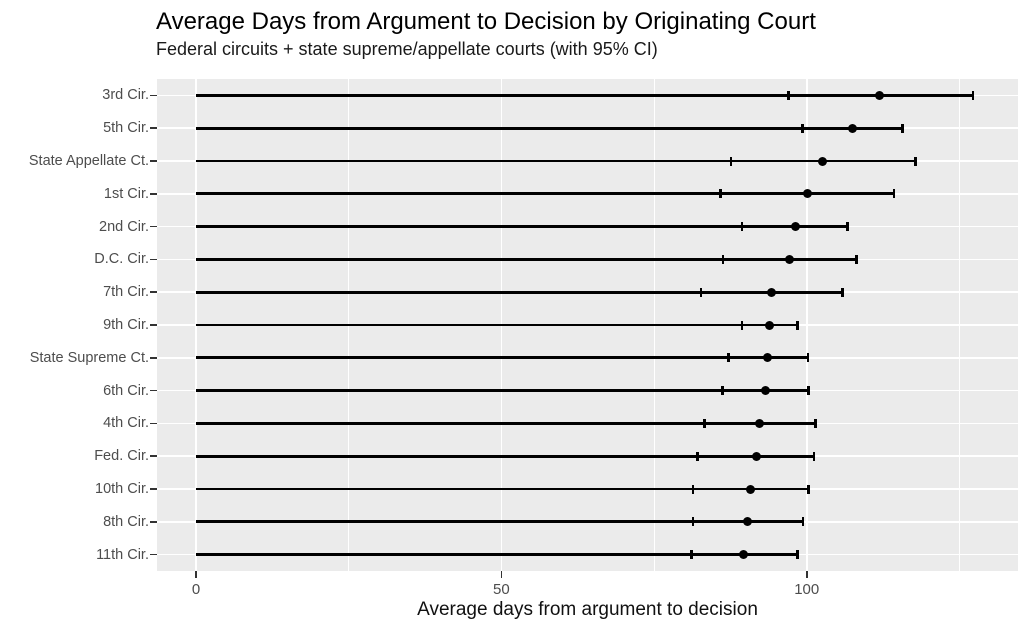  What do you see at coordinates (125, 95) in the screenshot?
I see `y-axis-label: 3rd Cir.` at bounding box center [125, 95].